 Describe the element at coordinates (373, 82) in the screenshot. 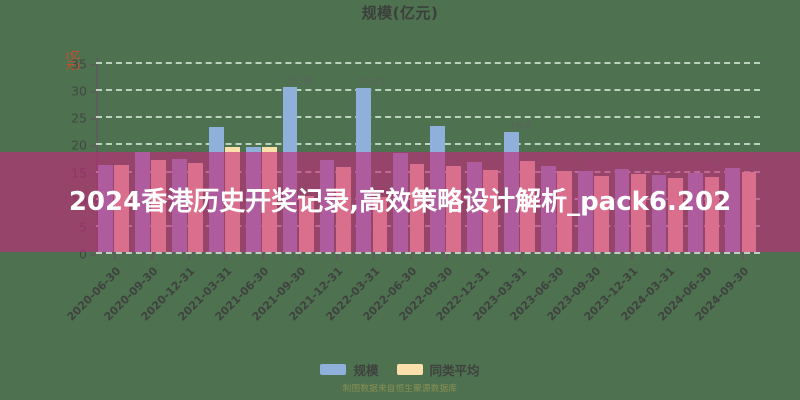

I see `bar-value-label: 10.21` at that location.